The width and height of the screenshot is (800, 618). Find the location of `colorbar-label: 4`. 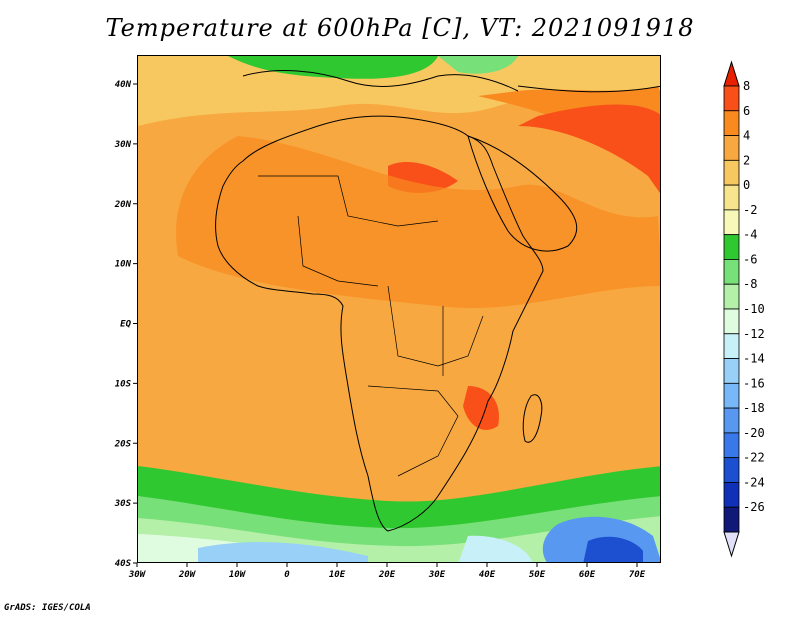

colorbar-label: 4 is located at coordinates (746, 136).